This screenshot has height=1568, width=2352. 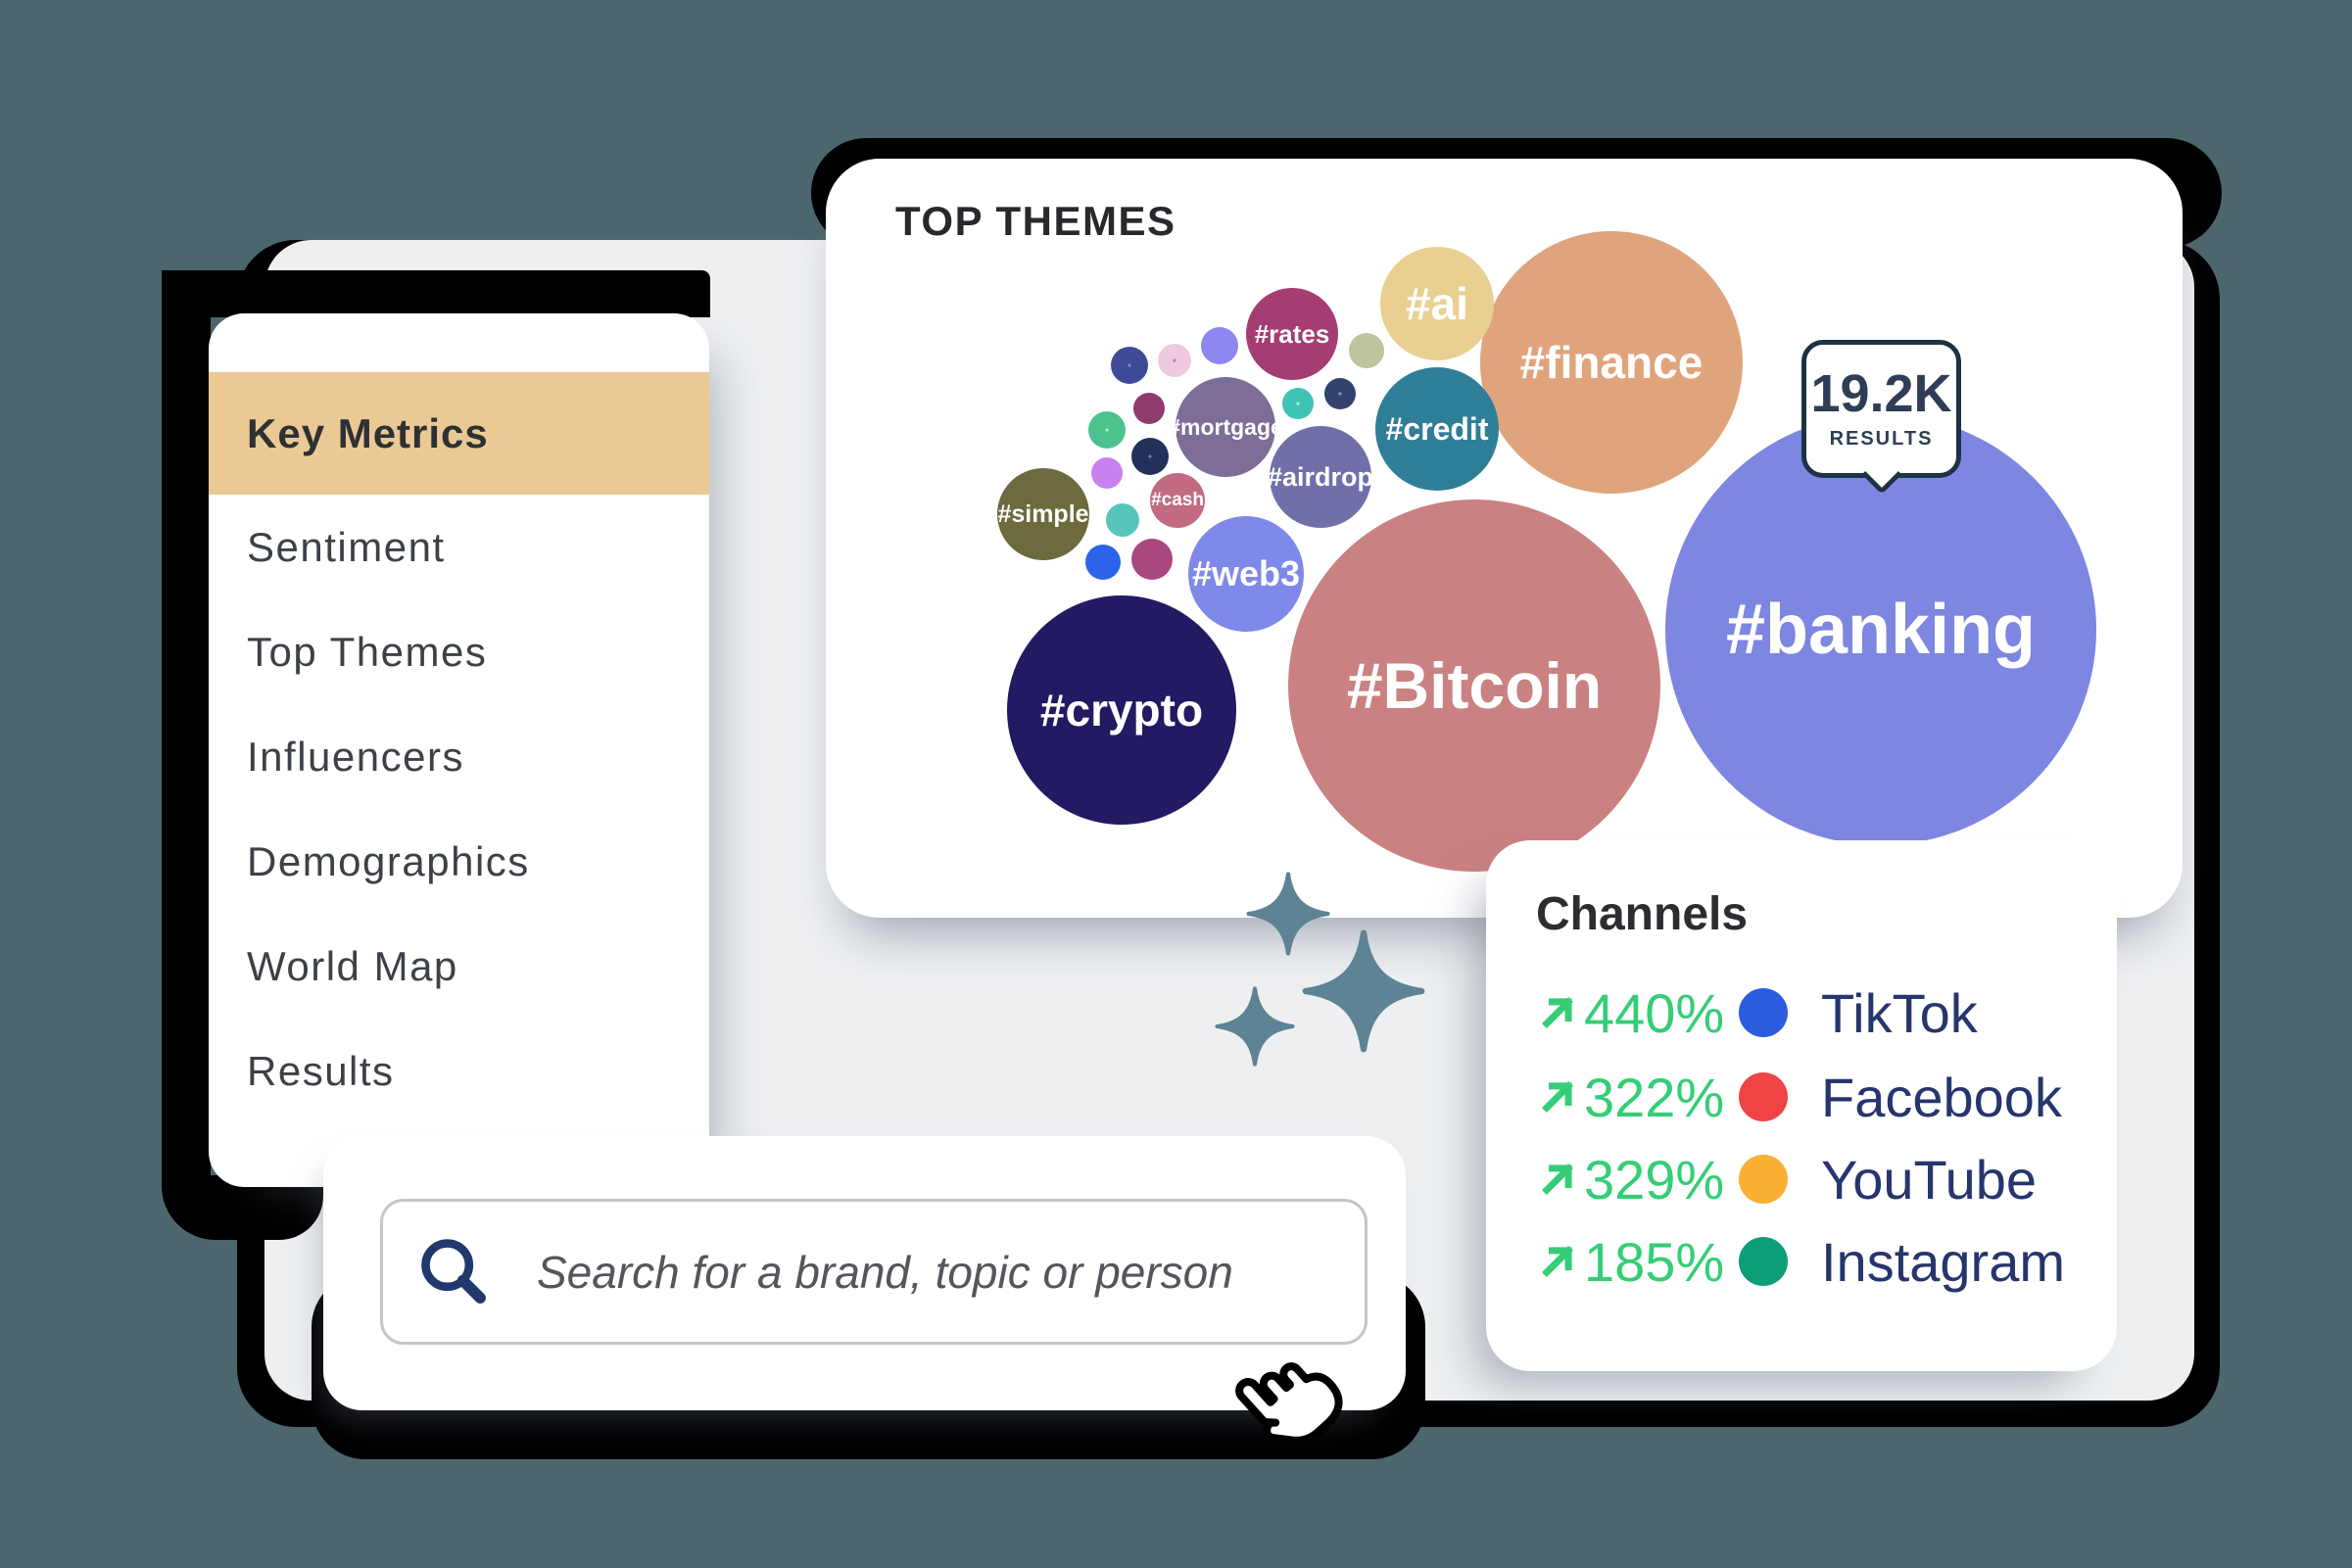 What do you see at coordinates (368, 432) in the screenshot?
I see `sidebar-item-label: Key Metrics` at bounding box center [368, 432].